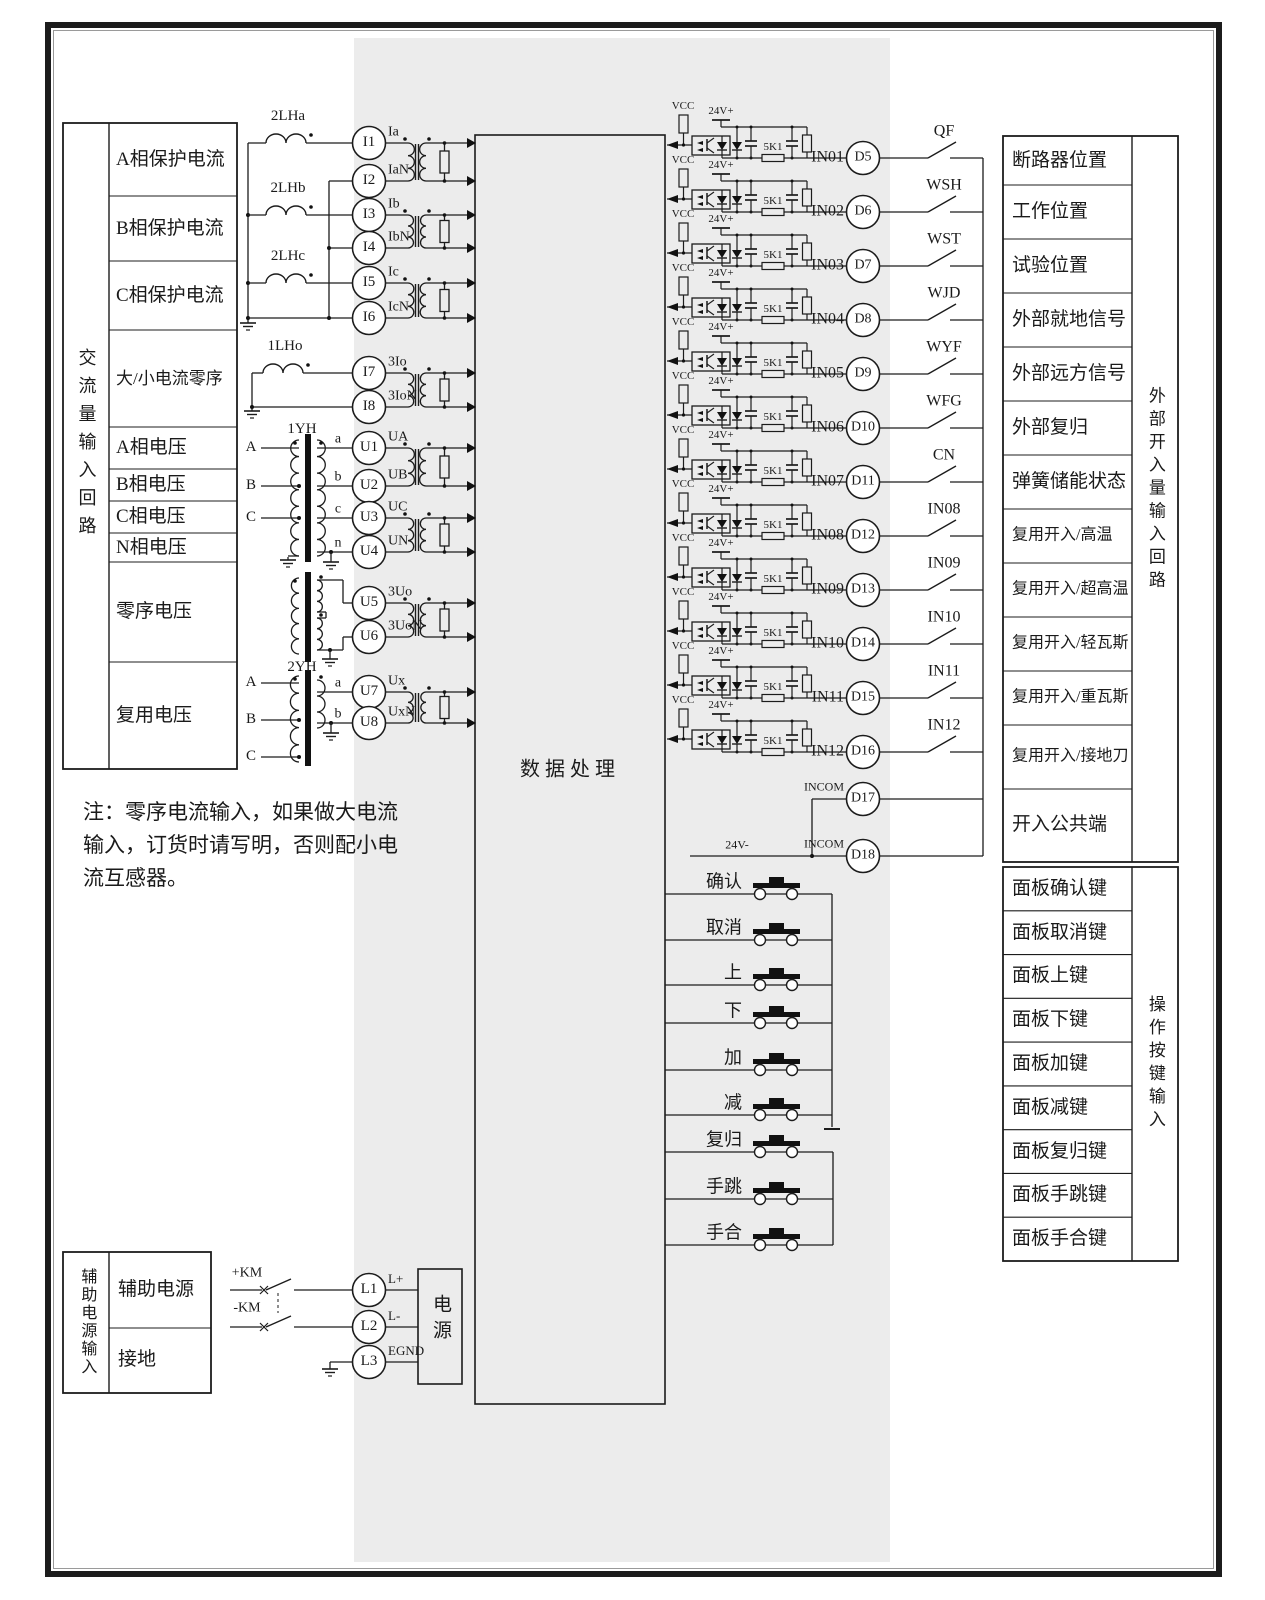 The width and height of the screenshot is (1265, 1600). Describe the element at coordinates (863, 373) in the screenshot. I see `terminal-label-D9: D9` at that location.